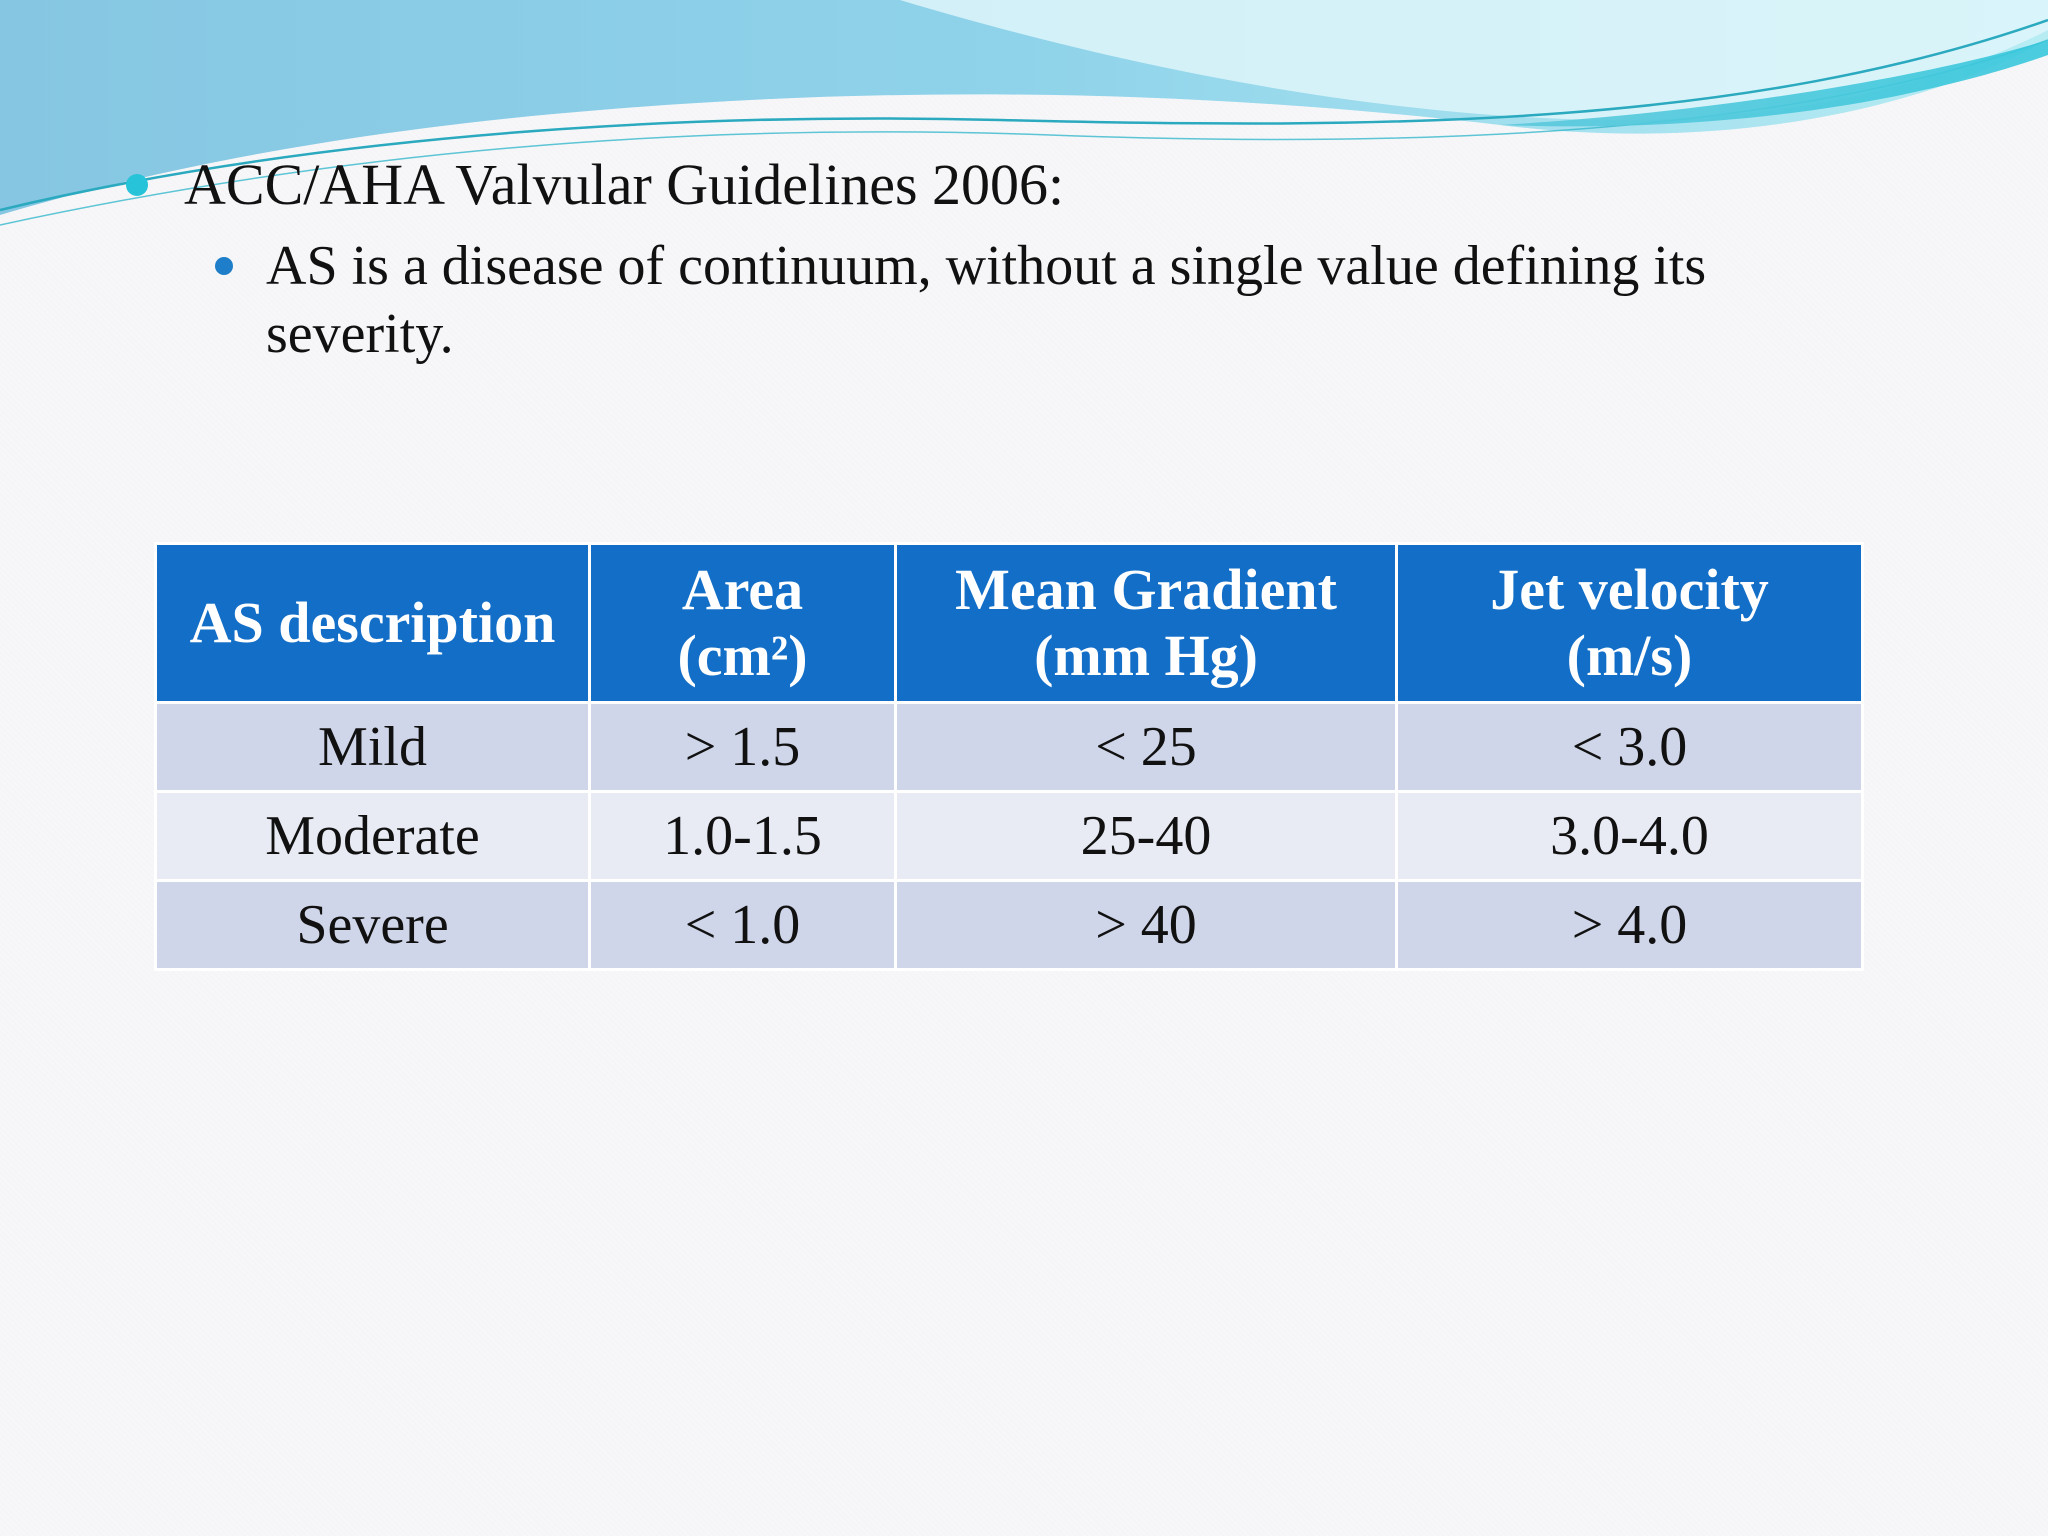  What do you see at coordinates (372, 747) in the screenshot?
I see `table-cell: Mild` at bounding box center [372, 747].